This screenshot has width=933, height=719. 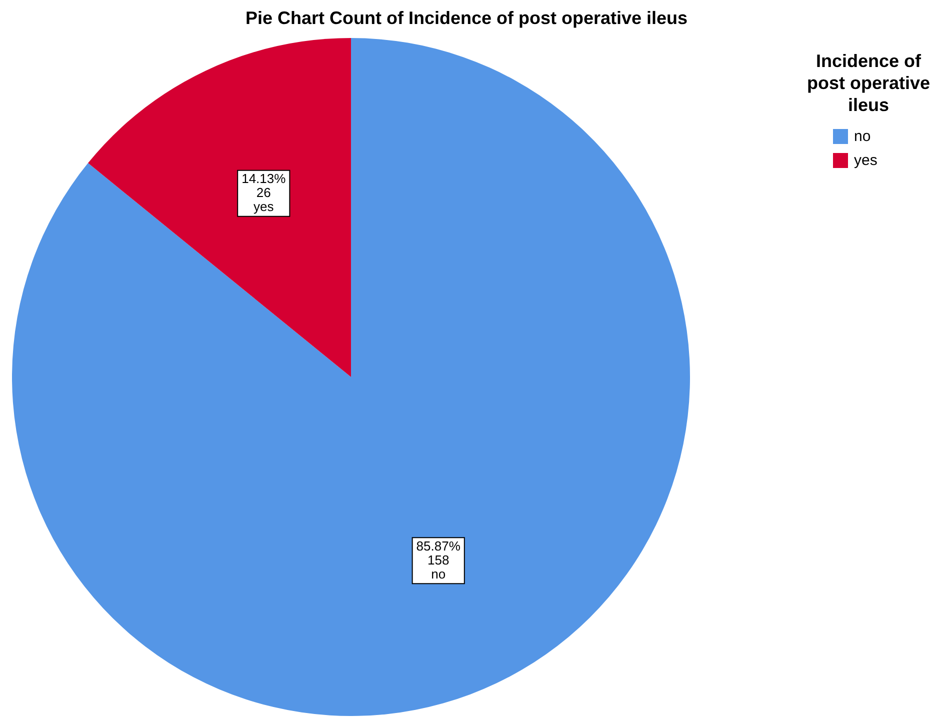 What do you see at coordinates (868, 83) in the screenshot?
I see `legend-title: Incidence of post operative ileus` at bounding box center [868, 83].